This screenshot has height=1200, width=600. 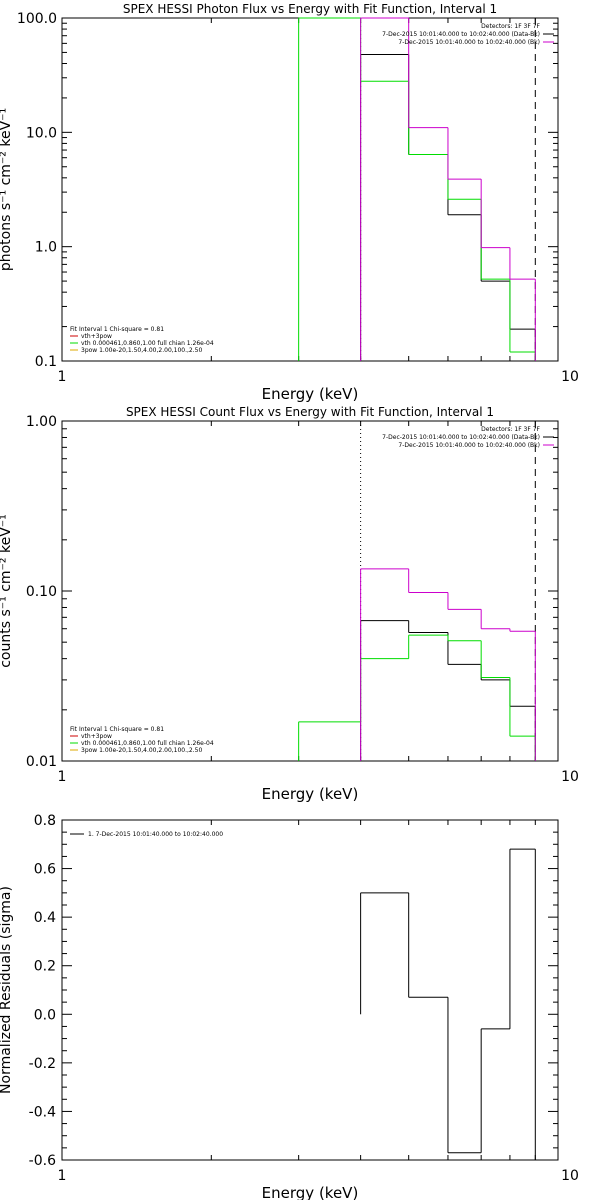 What do you see at coordinates (46, 248) in the screenshot?
I see `y-tick-label: 1.0` at bounding box center [46, 248].